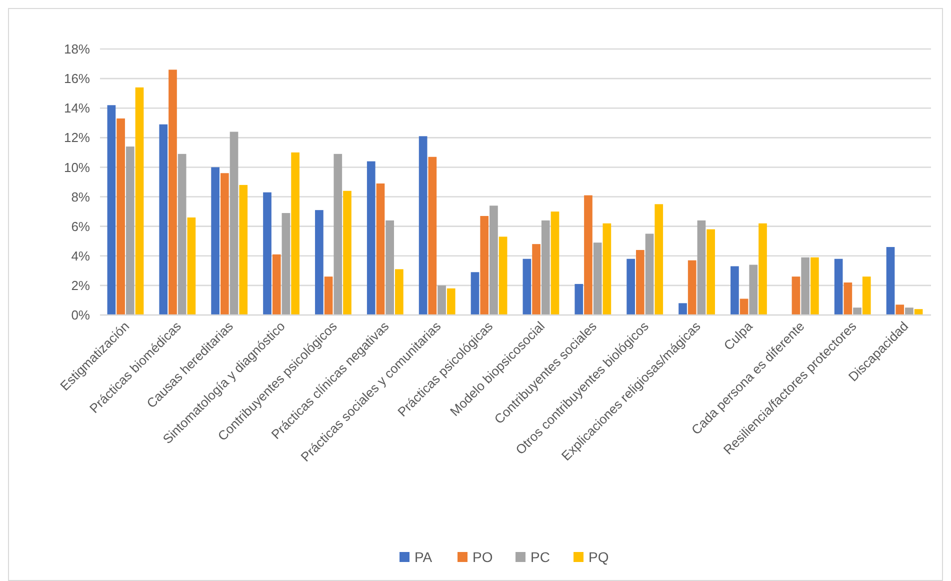  Describe the element at coordinates (80, 315) in the screenshot. I see `y-tick-label: 0%` at that location.